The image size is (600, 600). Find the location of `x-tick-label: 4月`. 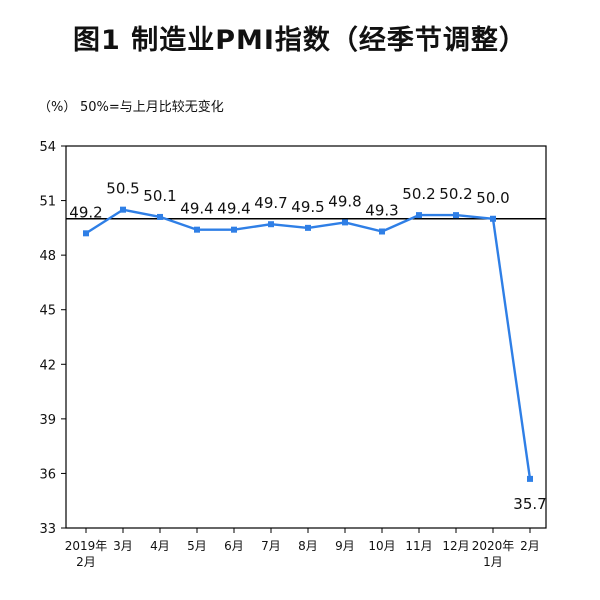

x-tick-label: 4月 is located at coordinates (160, 546).